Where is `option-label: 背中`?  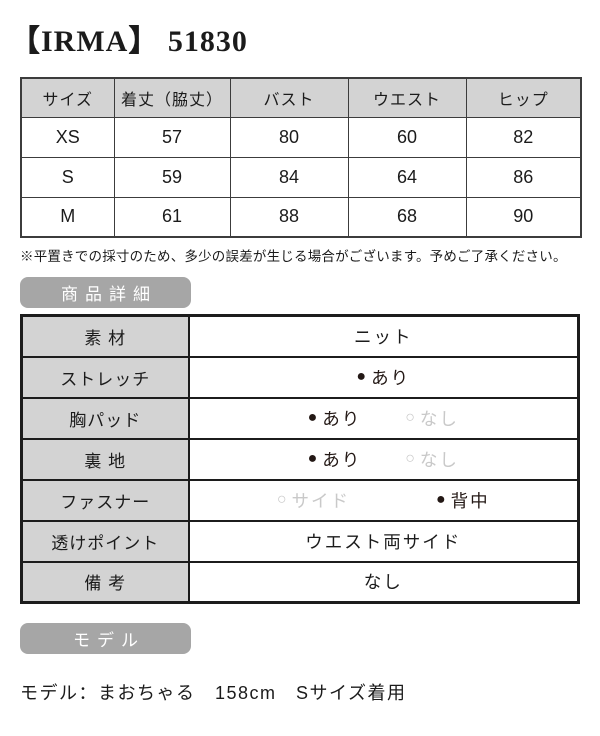
option-label: 背中 is located at coordinates (470, 500).